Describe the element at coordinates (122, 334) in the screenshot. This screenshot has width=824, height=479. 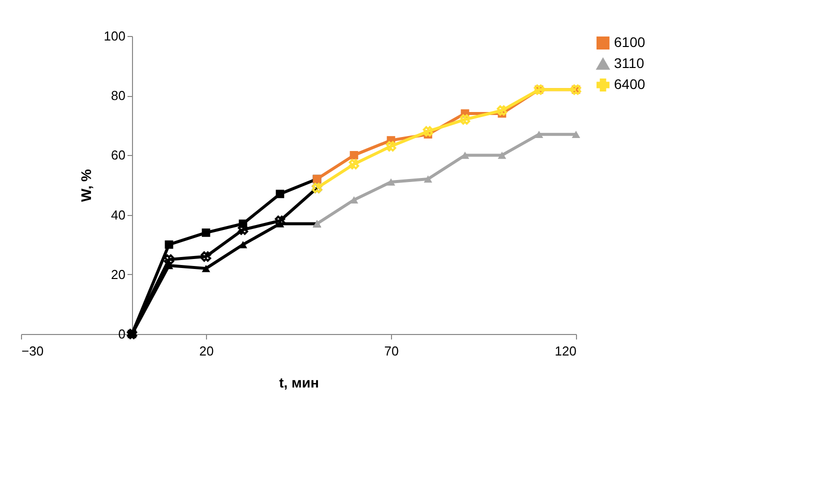
I see `y-tick-label: 0` at that location.